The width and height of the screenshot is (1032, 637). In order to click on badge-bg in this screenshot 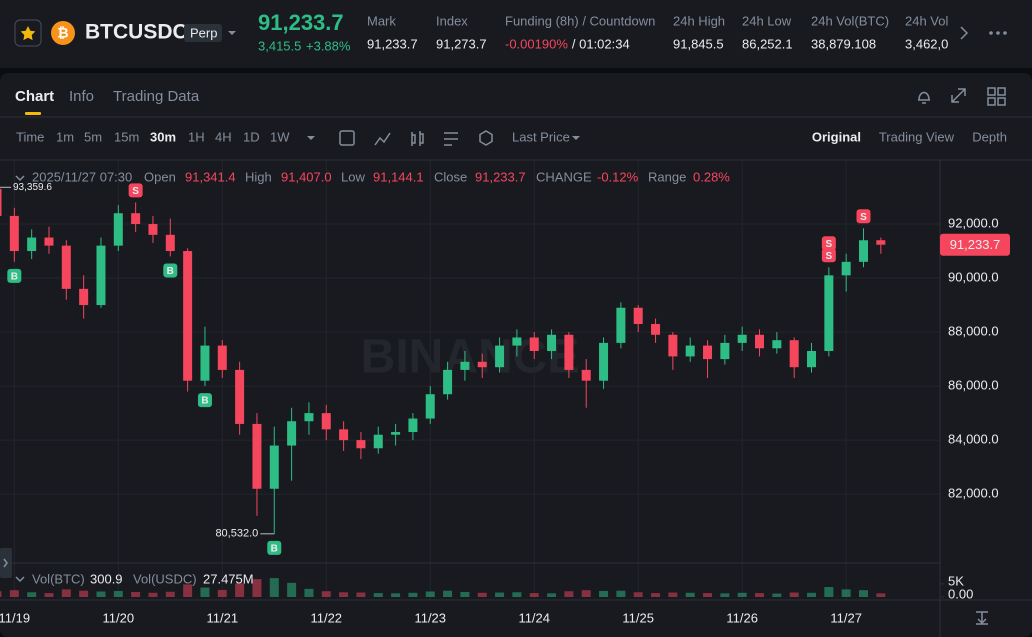, I will do `click(203, 33)`.